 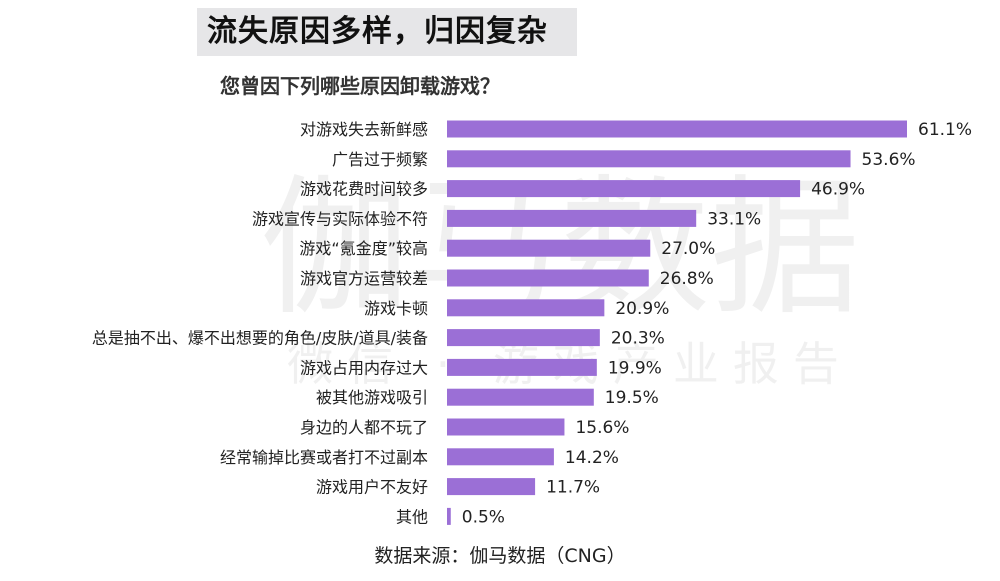 What do you see at coordinates (396, 308) in the screenshot?
I see `category-label: 游戏卡顿` at bounding box center [396, 308].